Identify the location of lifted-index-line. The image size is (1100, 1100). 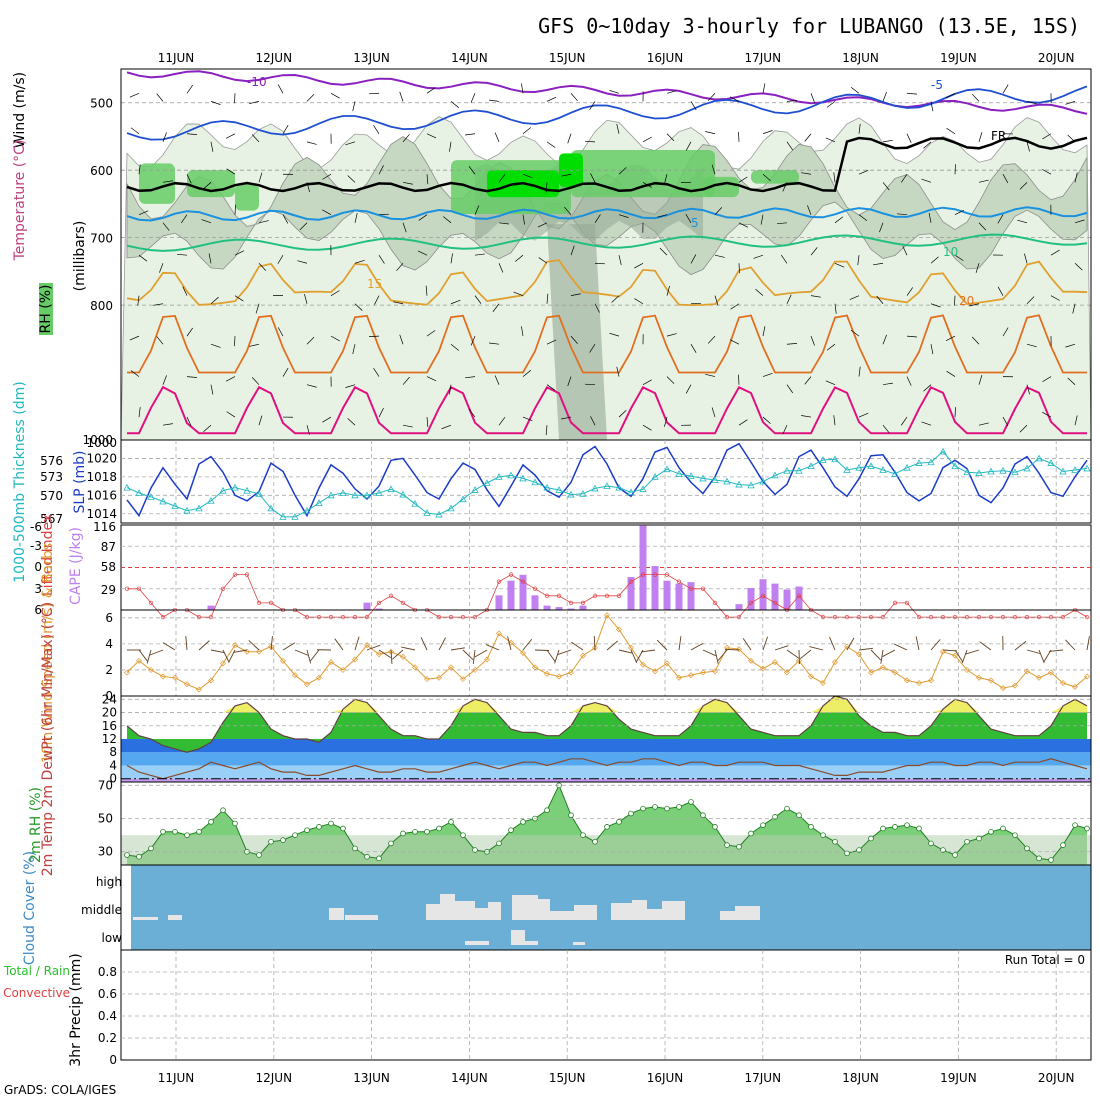
(607, 596).